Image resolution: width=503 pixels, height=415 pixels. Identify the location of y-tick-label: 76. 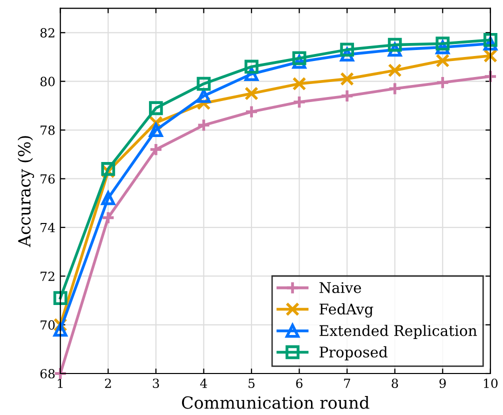
(47, 179).